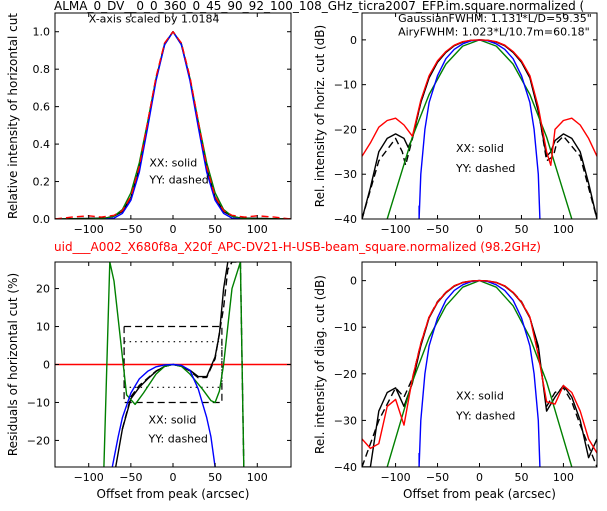  Describe the element at coordinates (42, 182) in the screenshot. I see `y-tick-label: 0.2` at that location.